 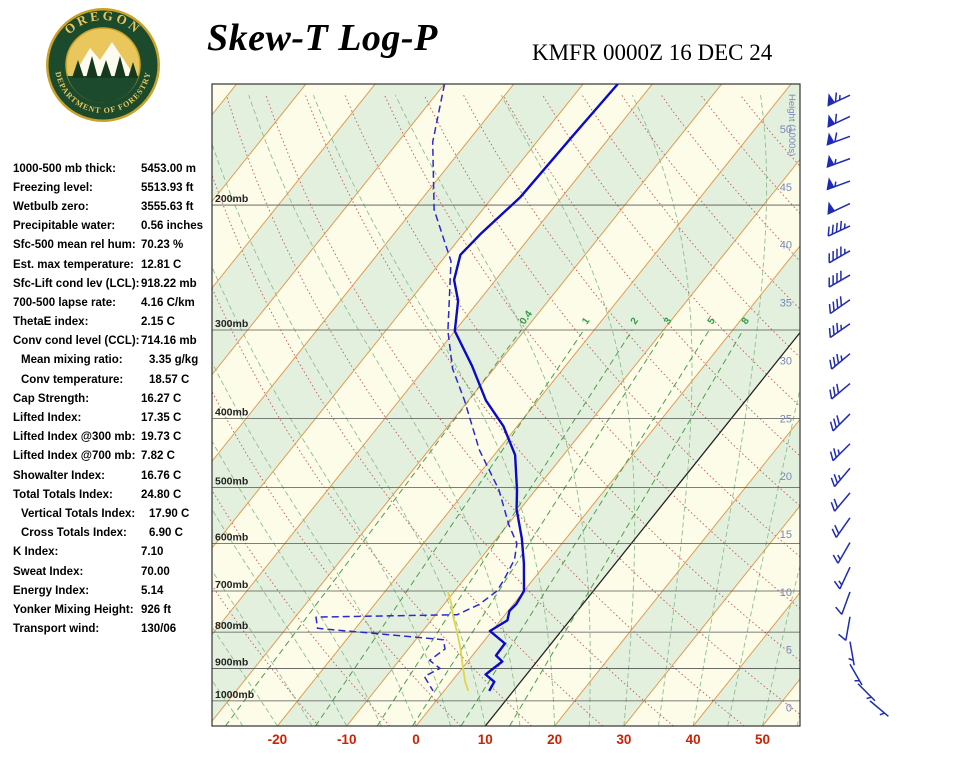 What do you see at coordinates (74, 437) in the screenshot?
I see `index-label: Lifted Index @300 mb:` at bounding box center [74, 437].